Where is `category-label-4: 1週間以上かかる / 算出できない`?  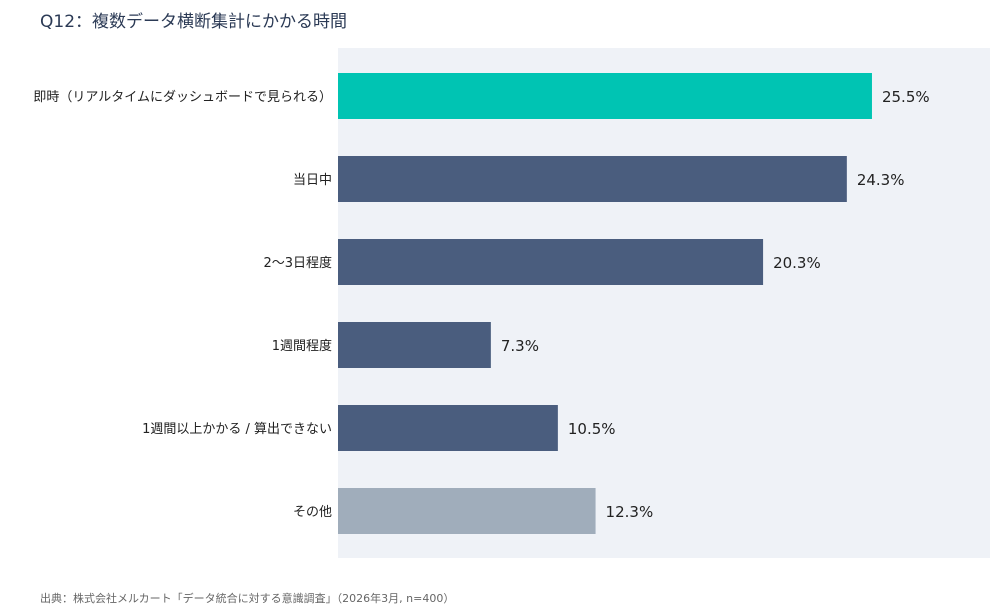 category-label-4: 1週間以上かかる / 算出できない is located at coordinates (237, 429).